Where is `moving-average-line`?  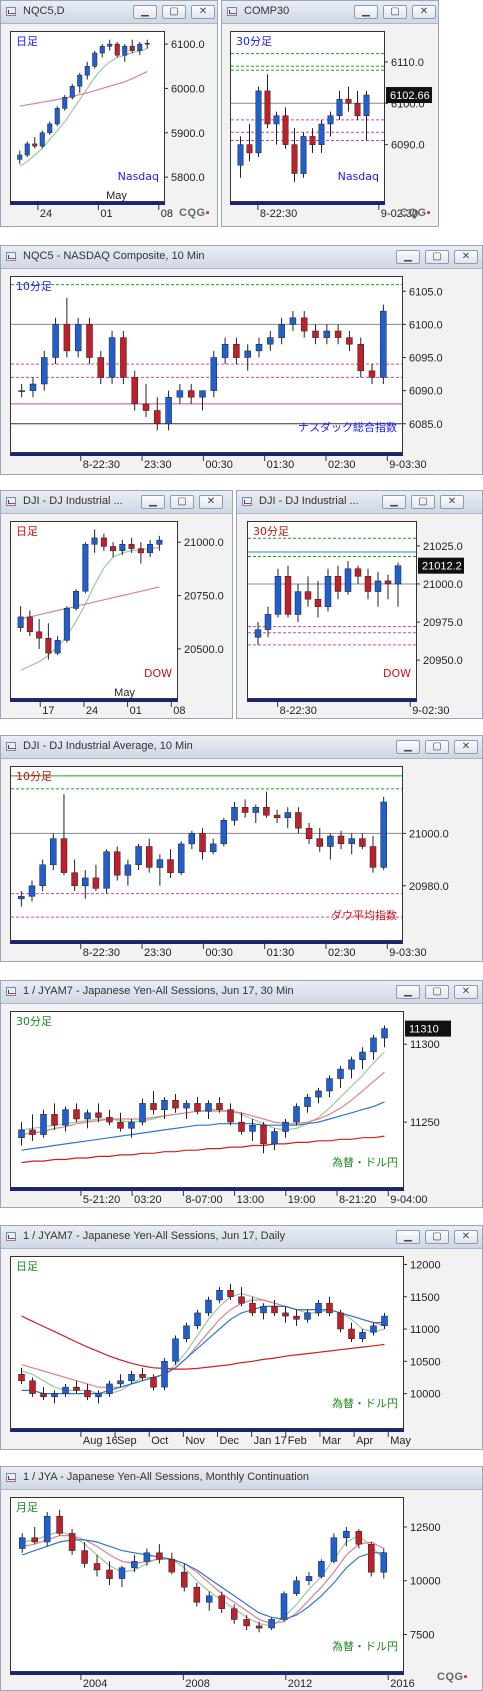 moving-average-line is located at coordinates (203, 1580).